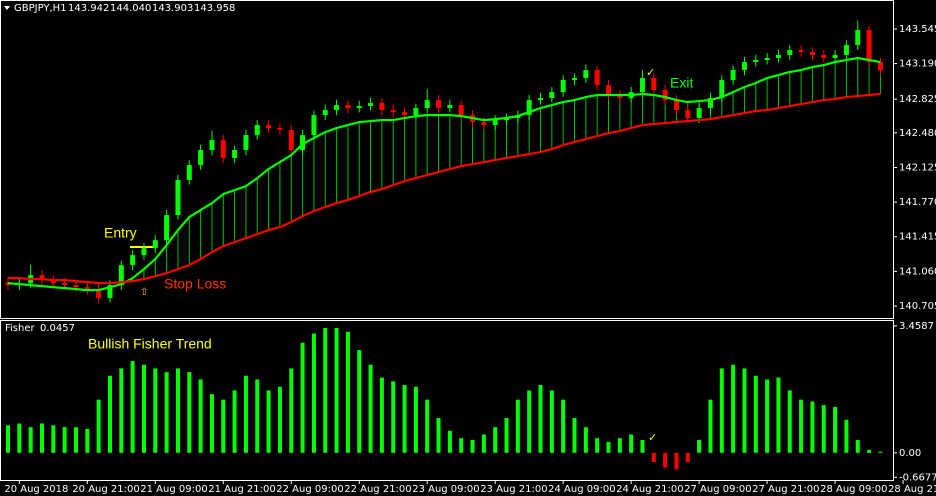 The image size is (936, 496). Describe the element at coordinates (309, 489) in the screenshot. I see `x-tick-label: 22 Aug 09:00` at that location.